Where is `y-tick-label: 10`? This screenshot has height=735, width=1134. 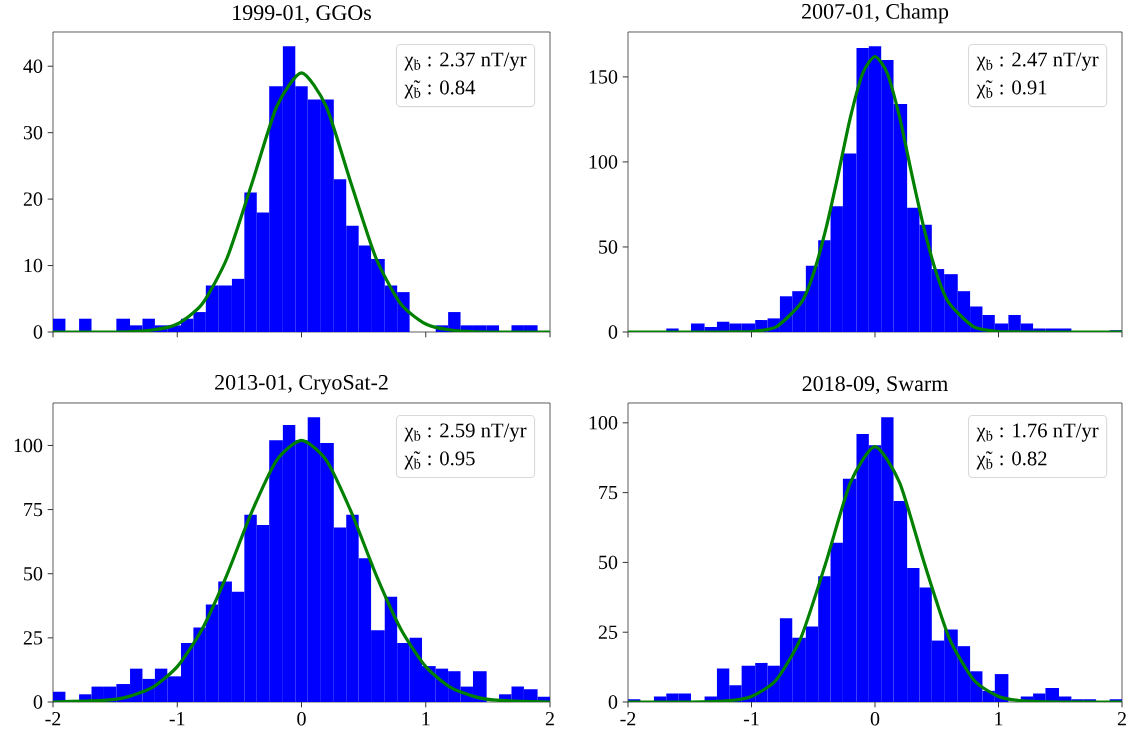 y-tick-label: 10 is located at coordinates (33, 265).